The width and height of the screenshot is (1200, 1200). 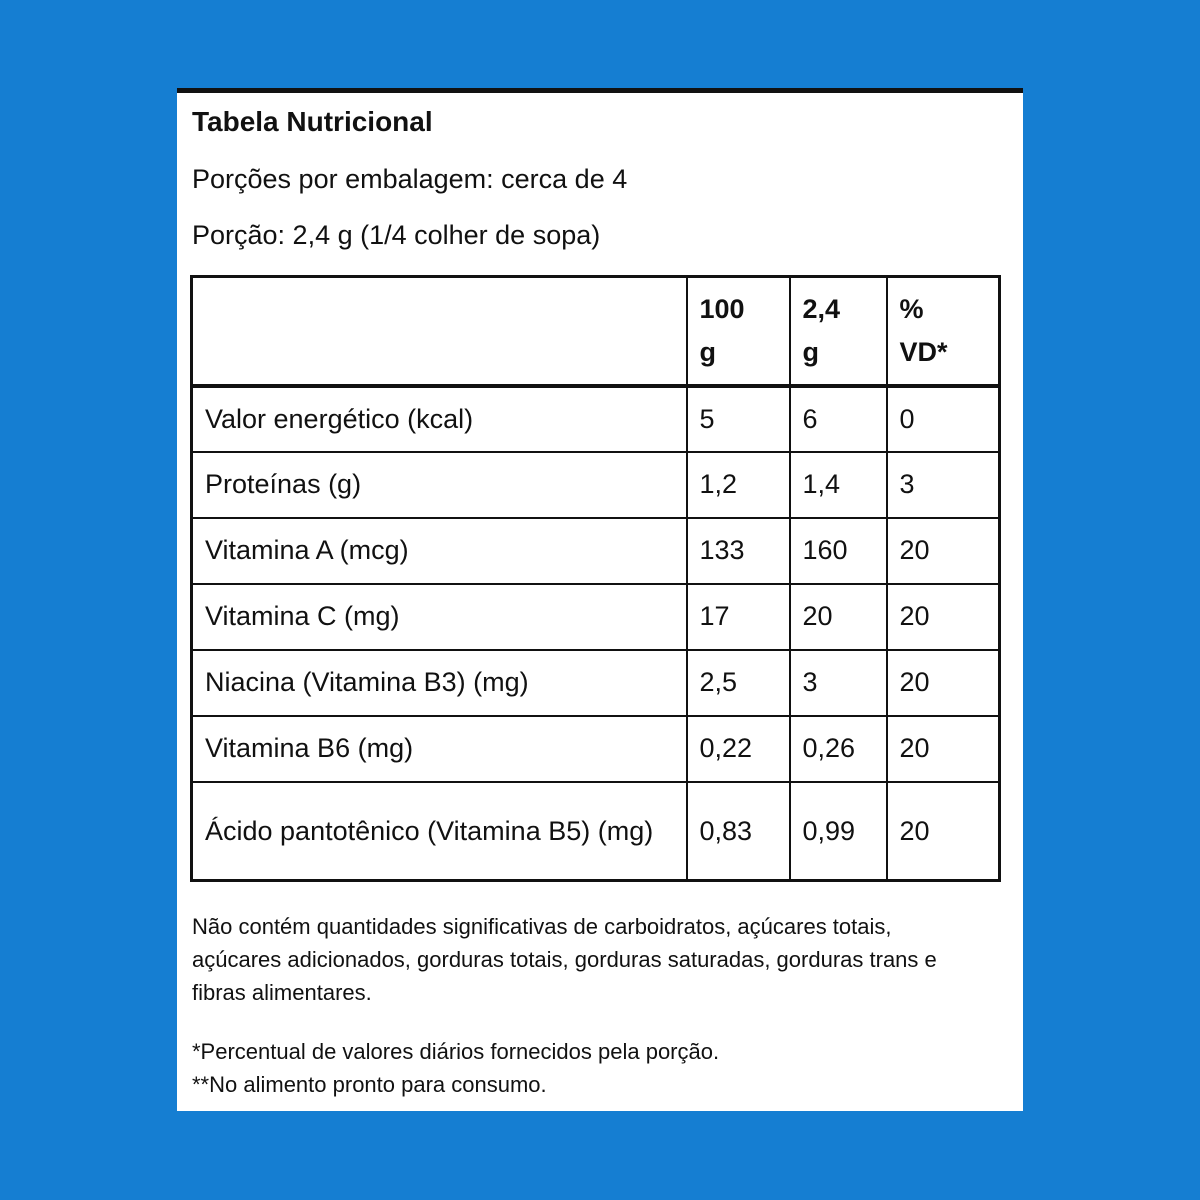 I want to click on table-row-vitamin-b6: Vitamina B6 (mg) 0,22 0,26 20, so click(x=595, y=748).